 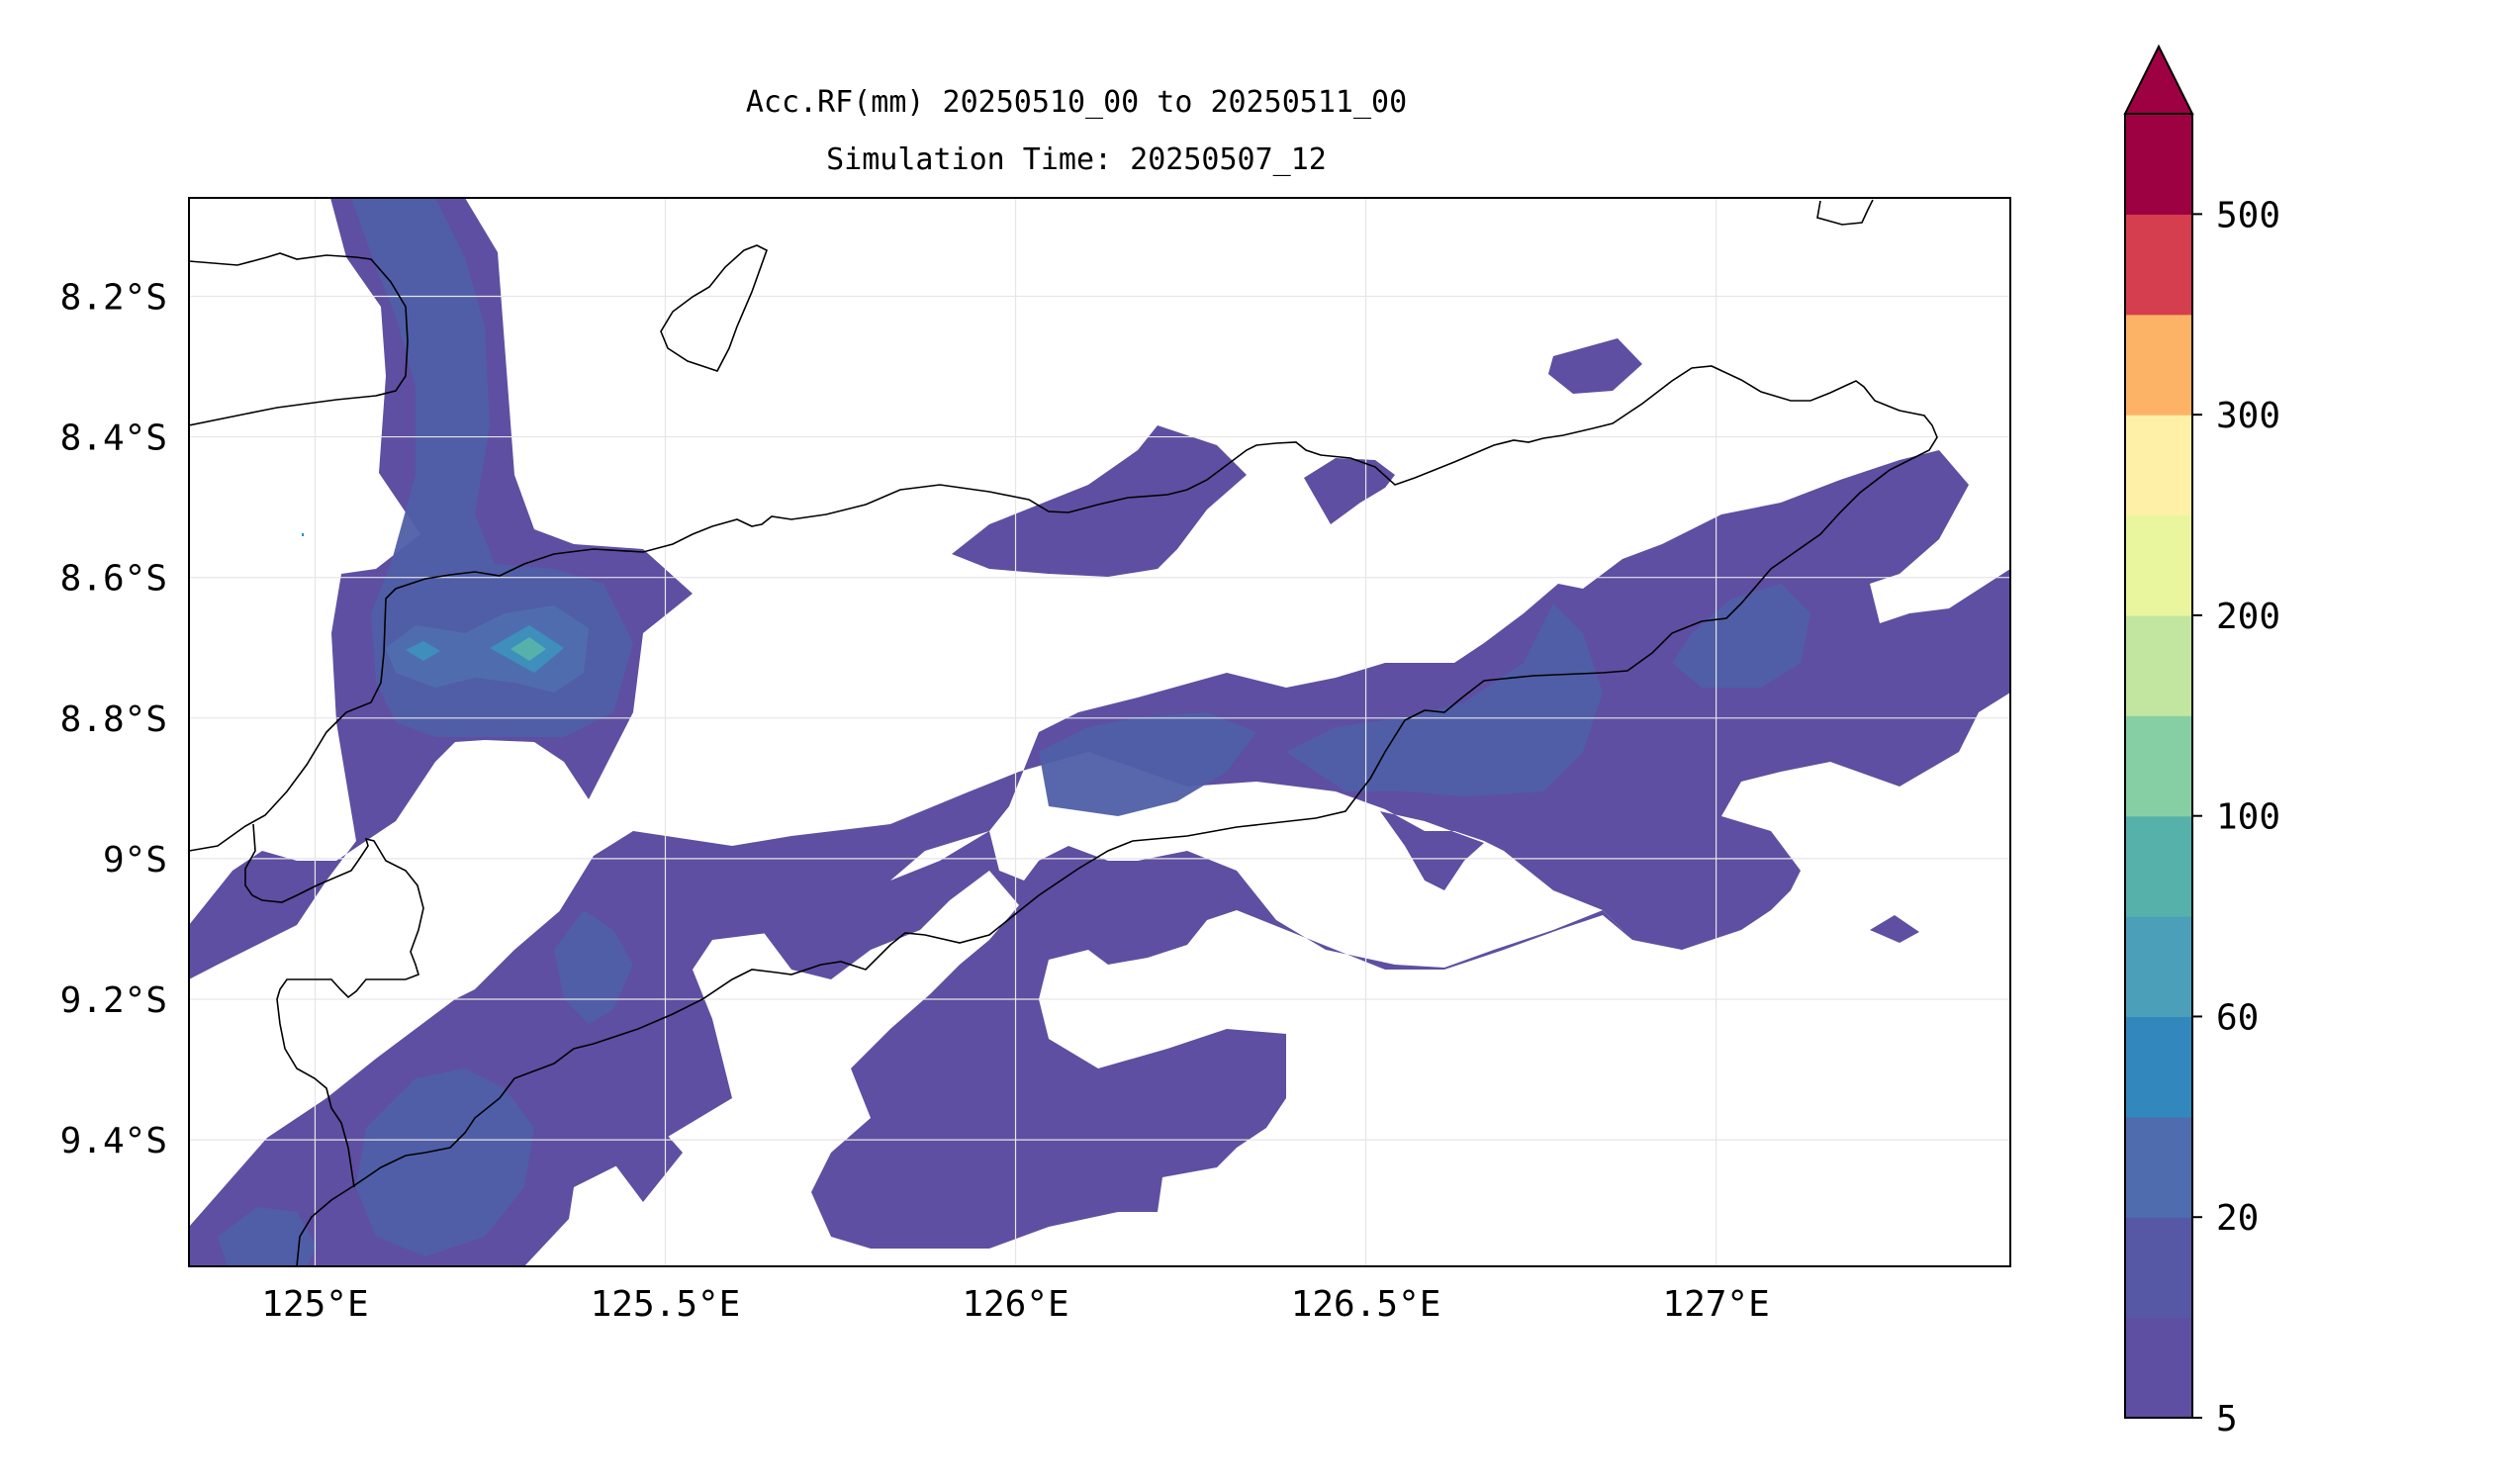 I want to click on y-tick-label: 8.4°S, so click(x=113, y=438).